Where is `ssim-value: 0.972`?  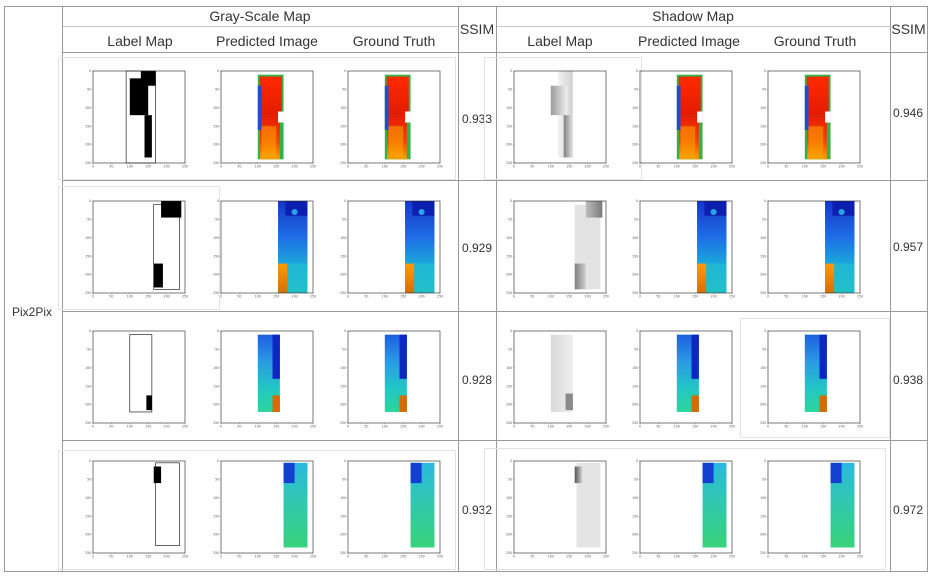 ssim-value: 0.972 is located at coordinates (908, 510).